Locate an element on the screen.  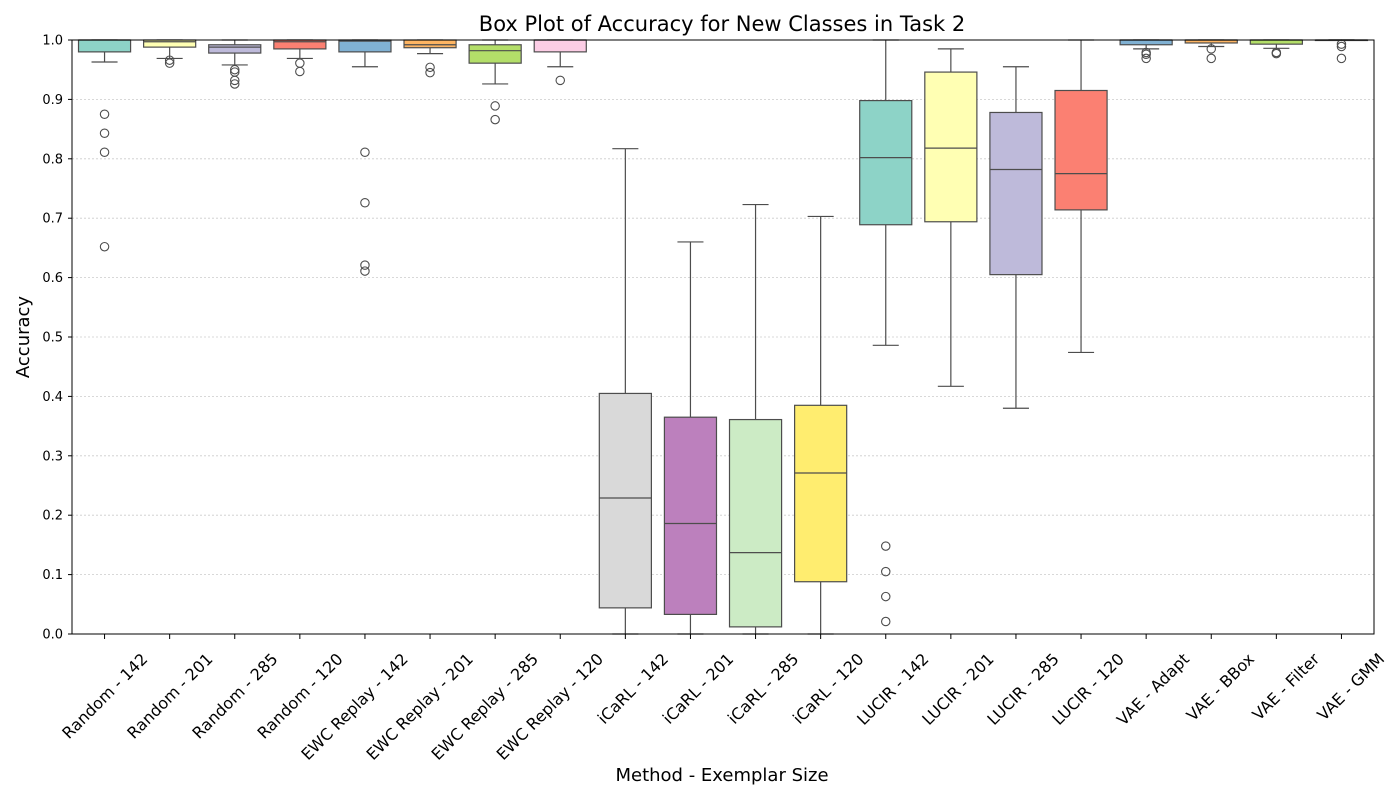
y-tick-label: 0.8 is located at coordinates (52, 159).